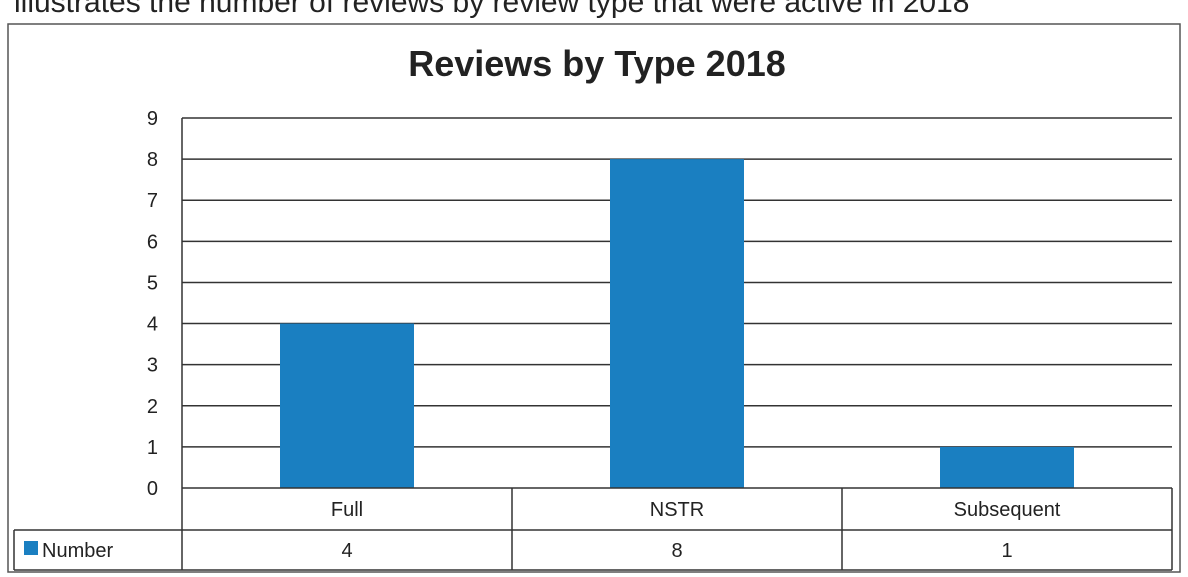 This screenshot has width=1188, height=577. I want to click on y-tick-label: 2, so click(152, 407).